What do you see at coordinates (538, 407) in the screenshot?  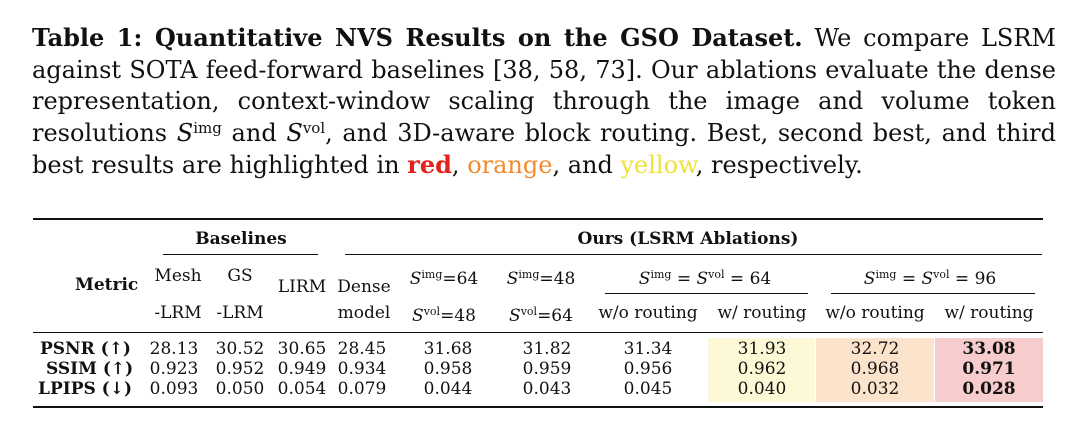 I see `bottom-rule` at bounding box center [538, 407].